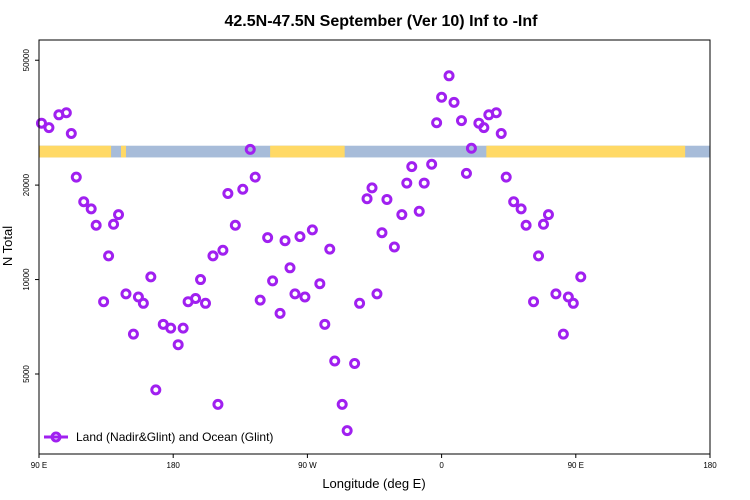 This screenshot has height=500, width=750. What do you see at coordinates (7, 246) in the screenshot?
I see `y-axis-label: N Total` at bounding box center [7, 246].